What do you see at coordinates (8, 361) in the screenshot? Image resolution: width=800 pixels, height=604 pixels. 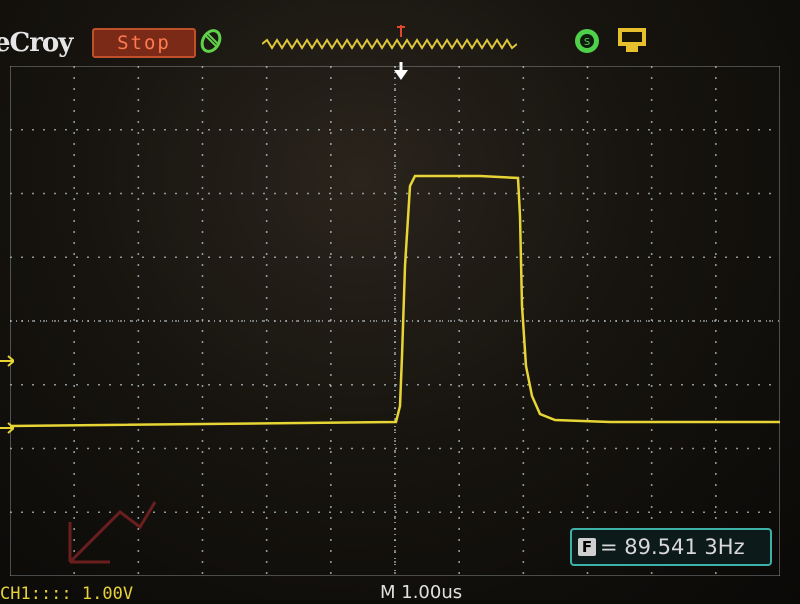 I see `trigger-level-marker-icon` at bounding box center [8, 361].